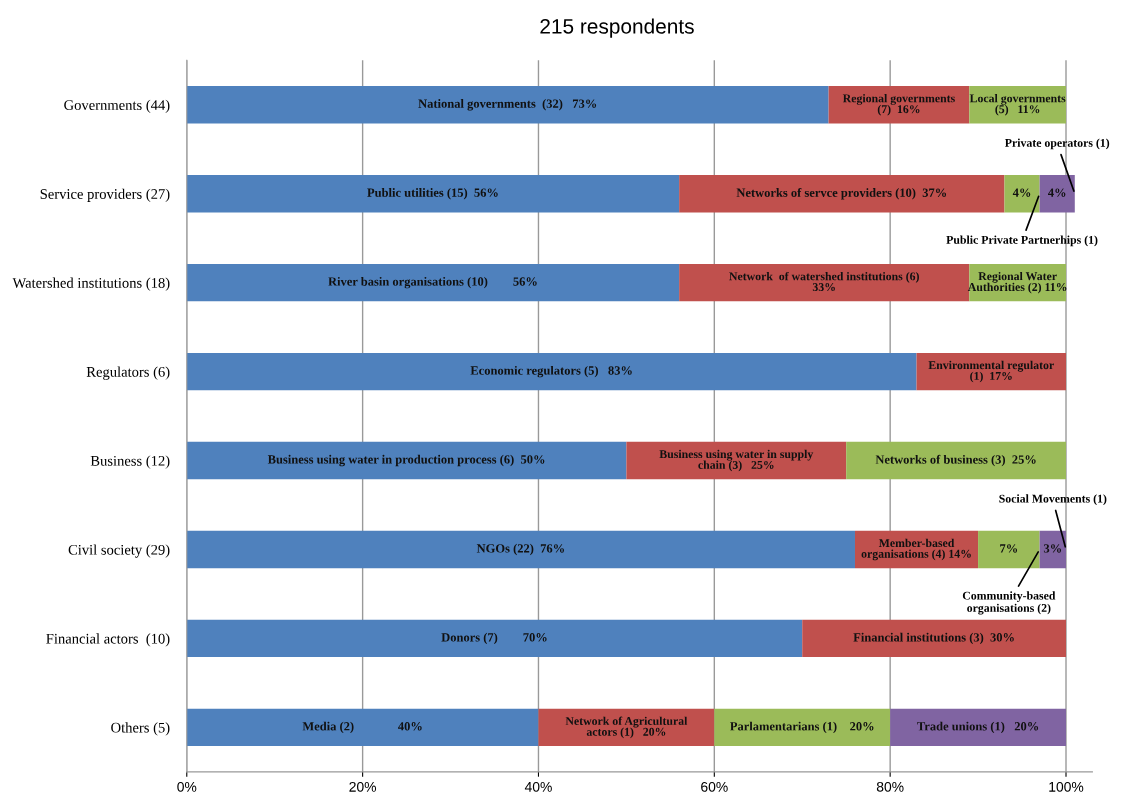 This screenshot has height=804, width=1132. I want to click on data-label: River basin organisations (10) 56%, so click(432, 282).